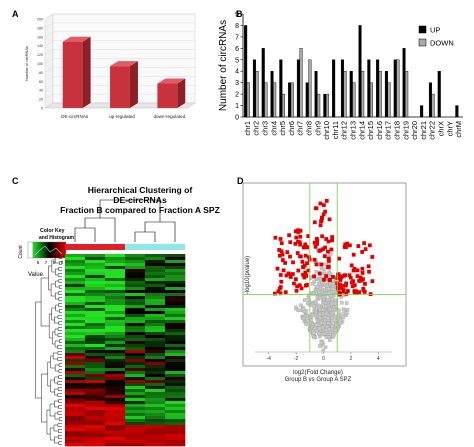  I want to click on legend-swatch-b, so click(422, 42).